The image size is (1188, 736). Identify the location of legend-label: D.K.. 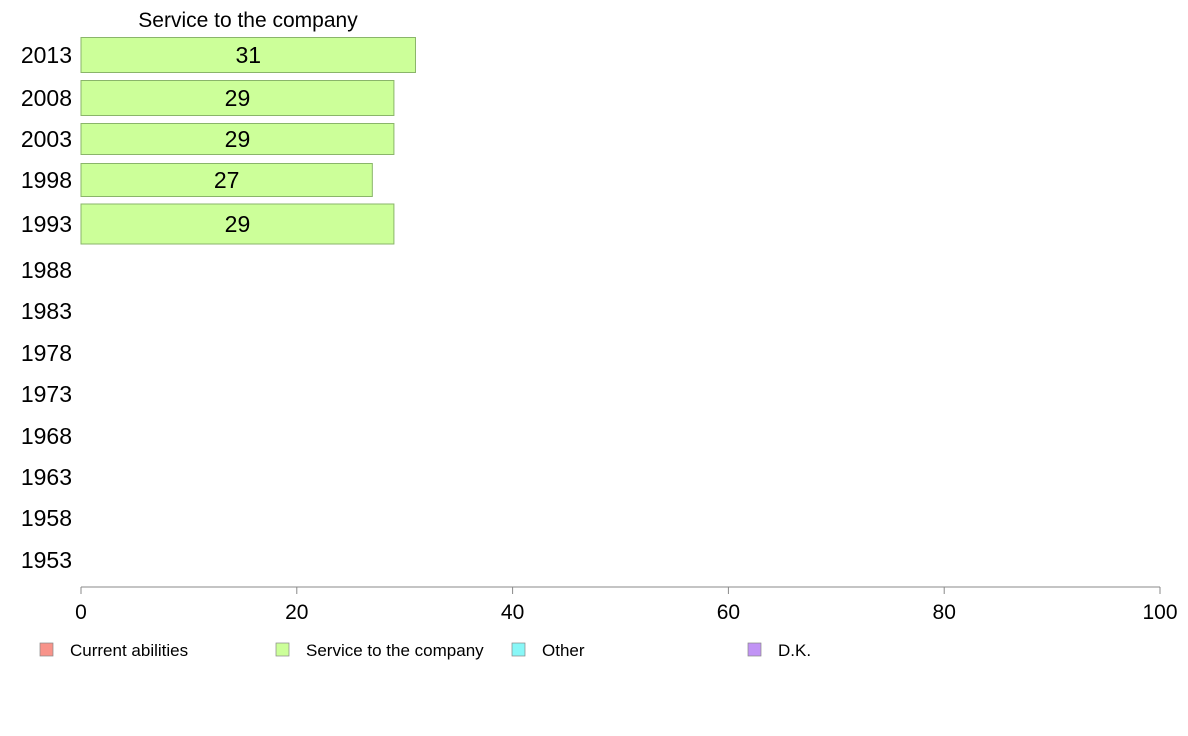
(794, 650).